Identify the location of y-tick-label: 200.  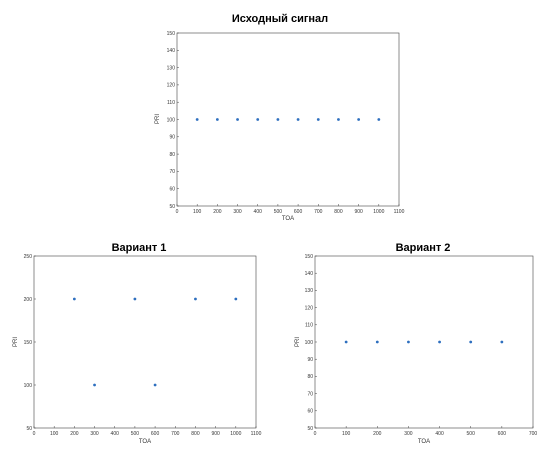
(28, 300).